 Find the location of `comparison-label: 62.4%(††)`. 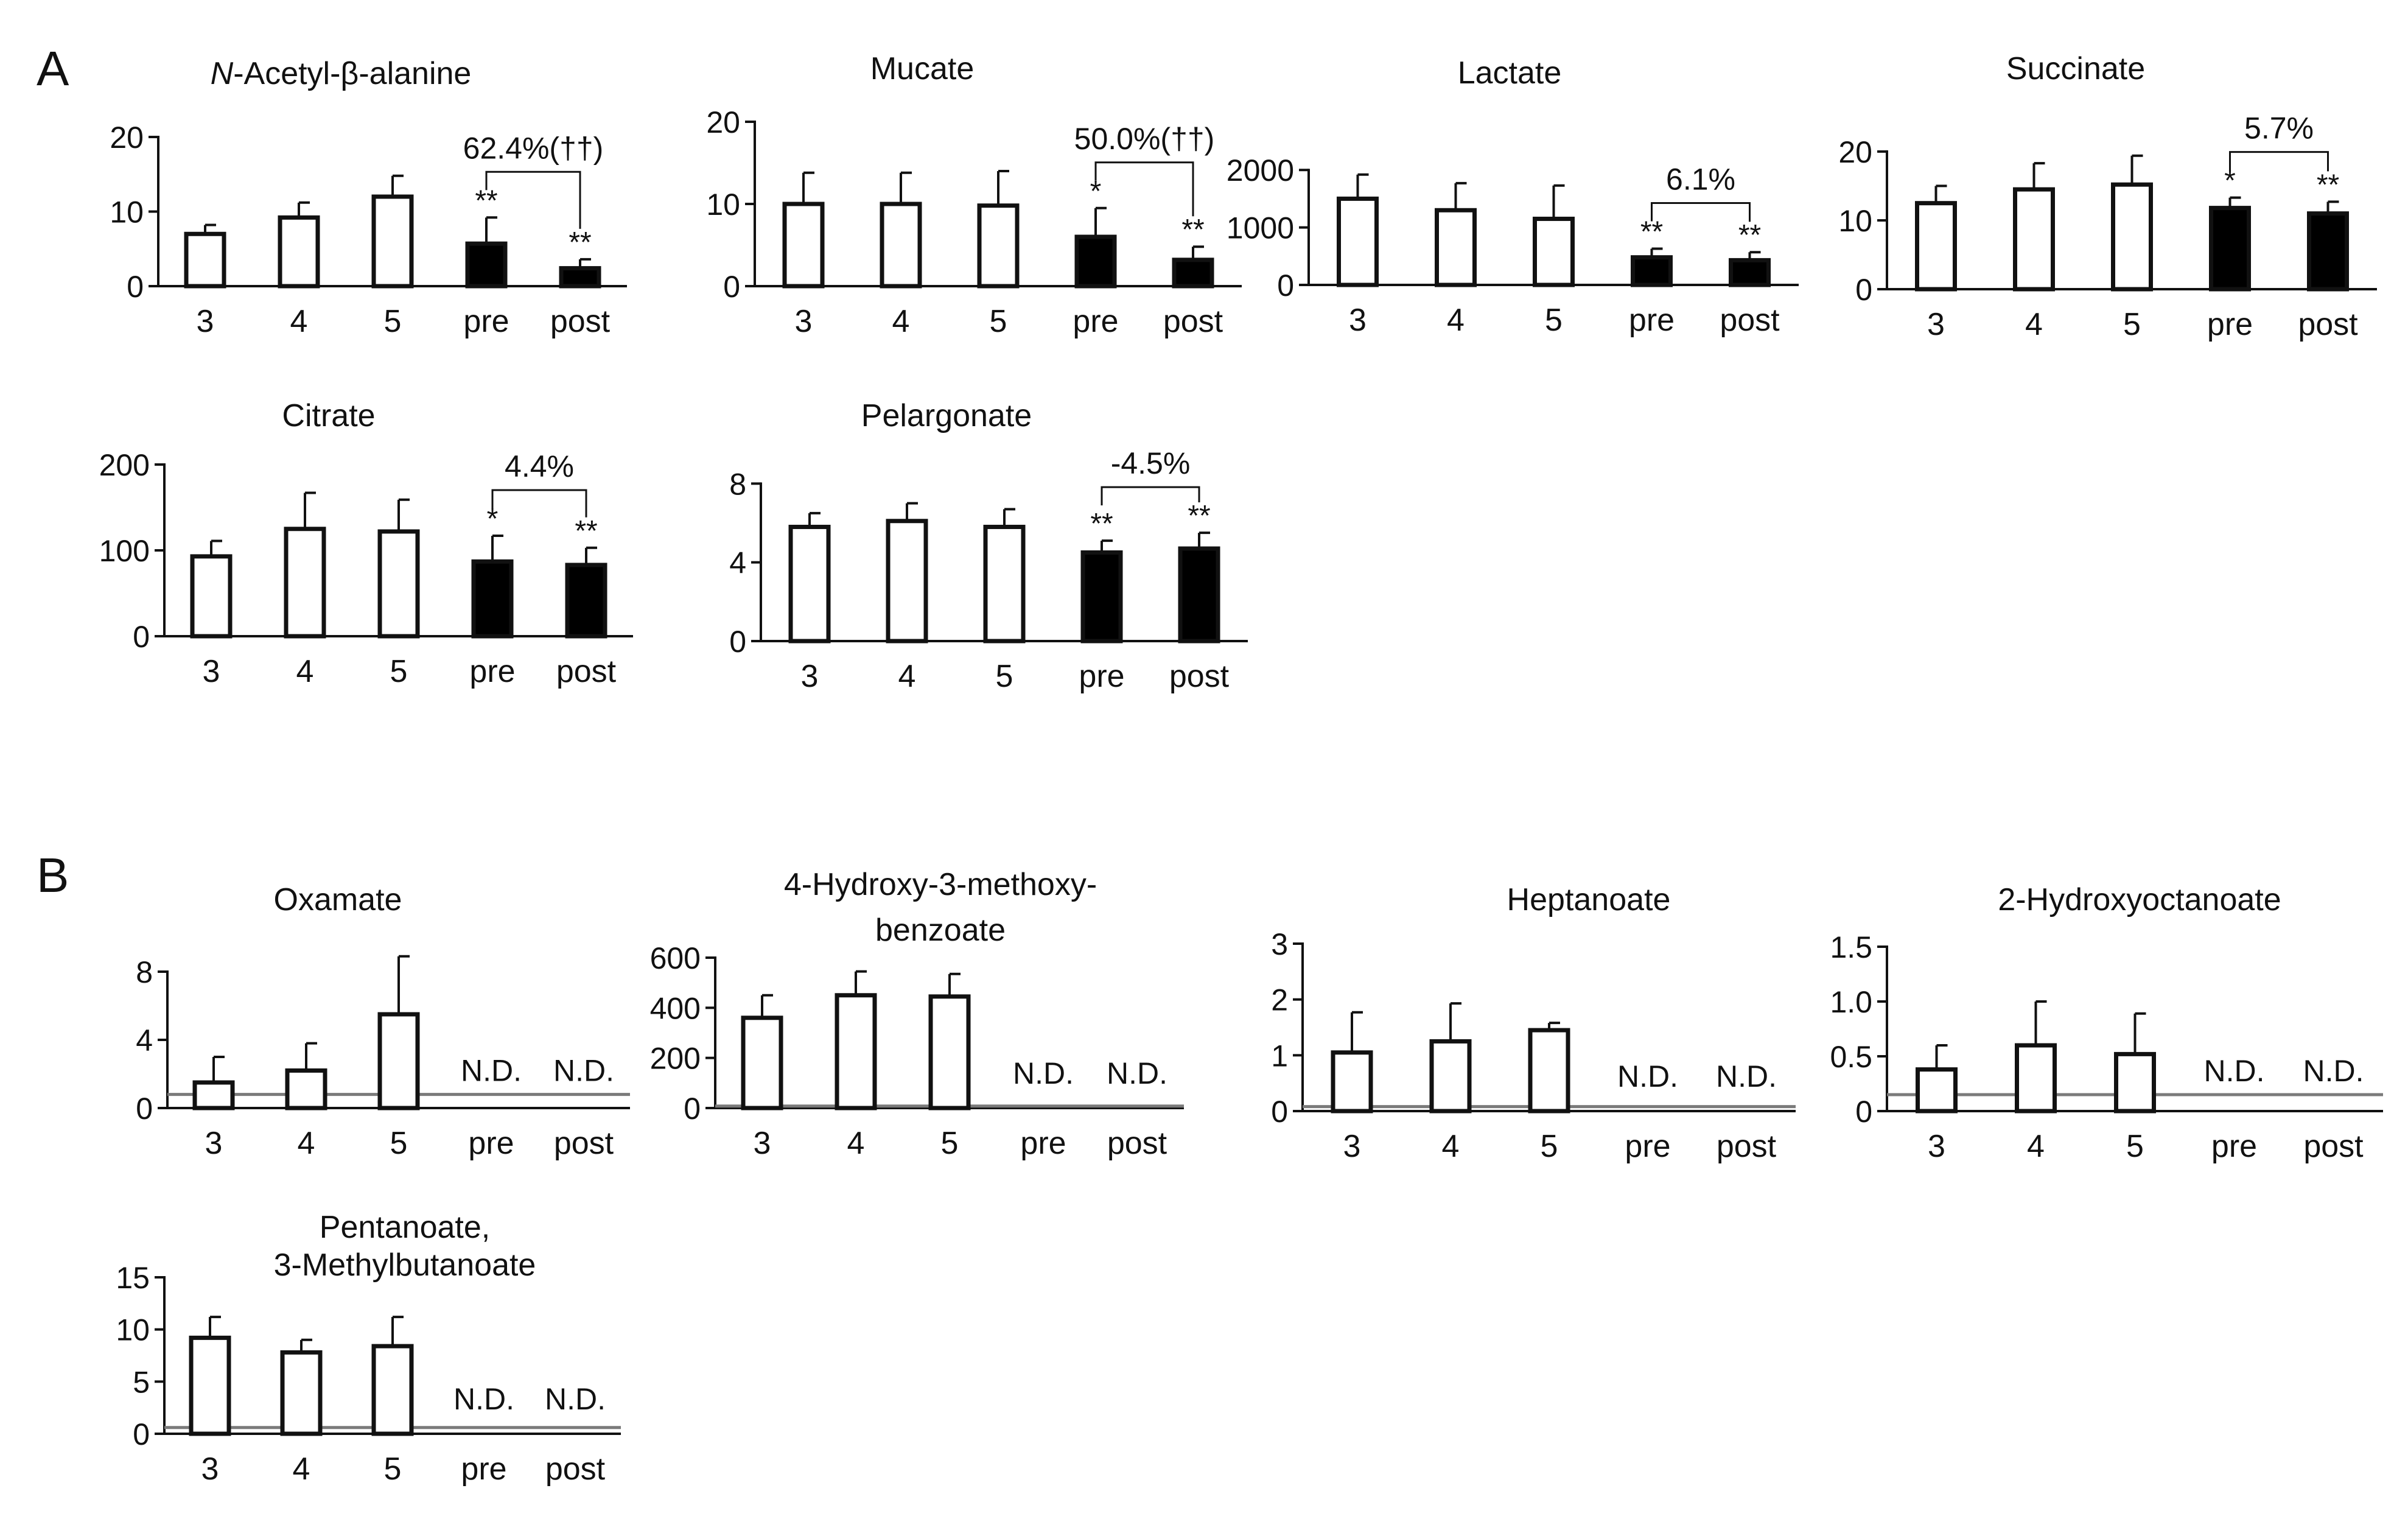

comparison-label: 62.4%(††) is located at coordinates (533, 148).